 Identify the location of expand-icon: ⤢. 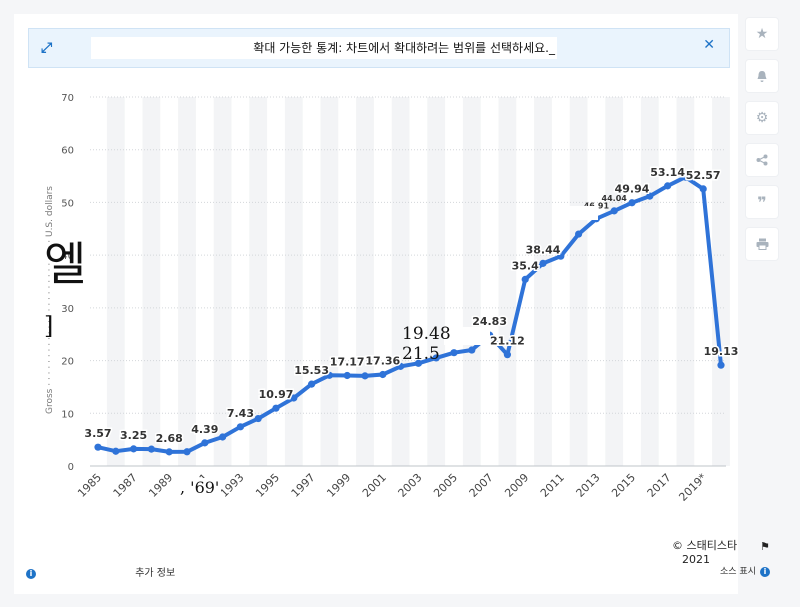
(47, 48).